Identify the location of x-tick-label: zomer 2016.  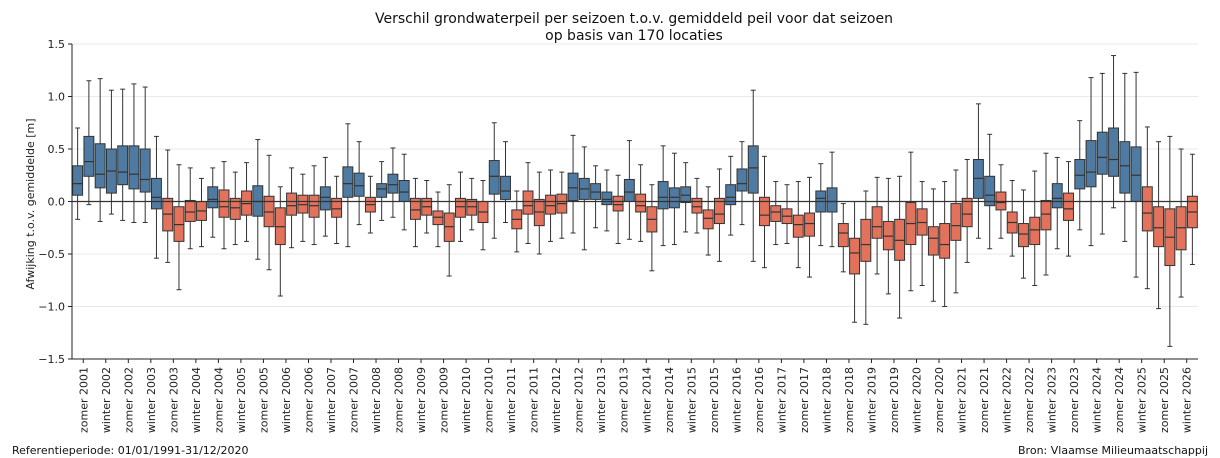
(759, 400).